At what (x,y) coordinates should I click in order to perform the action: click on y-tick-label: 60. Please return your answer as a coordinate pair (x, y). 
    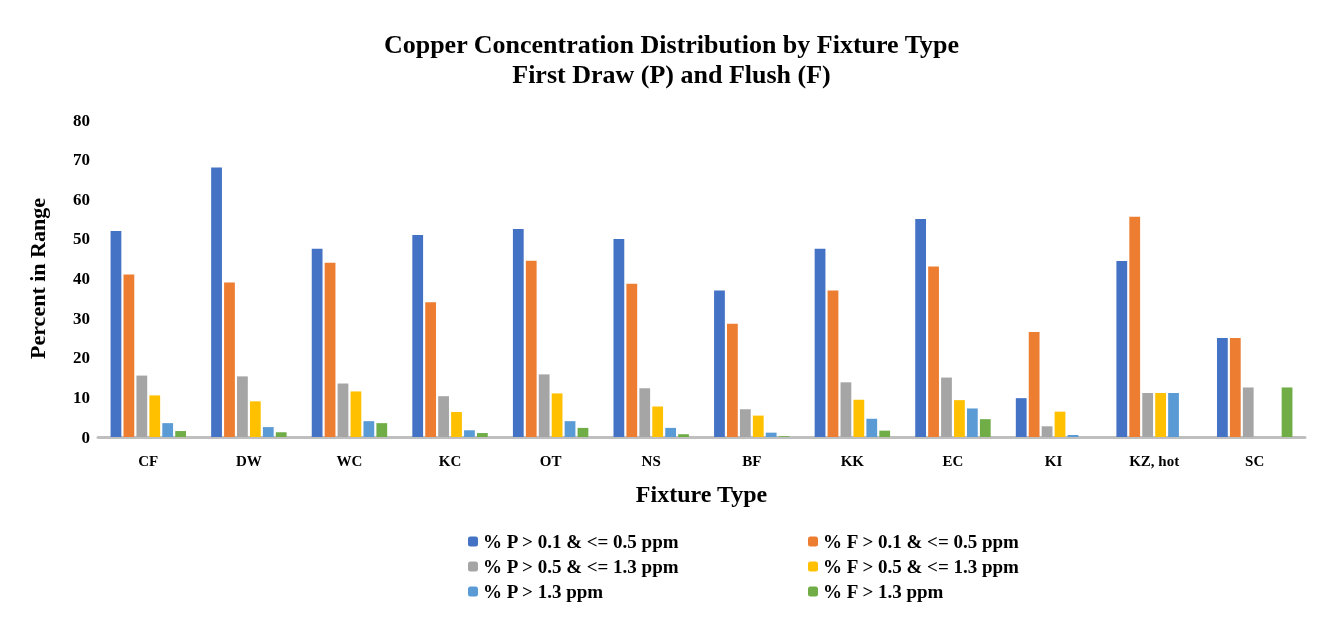
    Looking at the image, I should click on (81, 199).